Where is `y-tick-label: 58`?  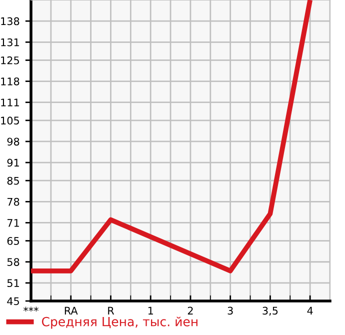 y-tick-label: 58 is located at coordinates (13, 262).